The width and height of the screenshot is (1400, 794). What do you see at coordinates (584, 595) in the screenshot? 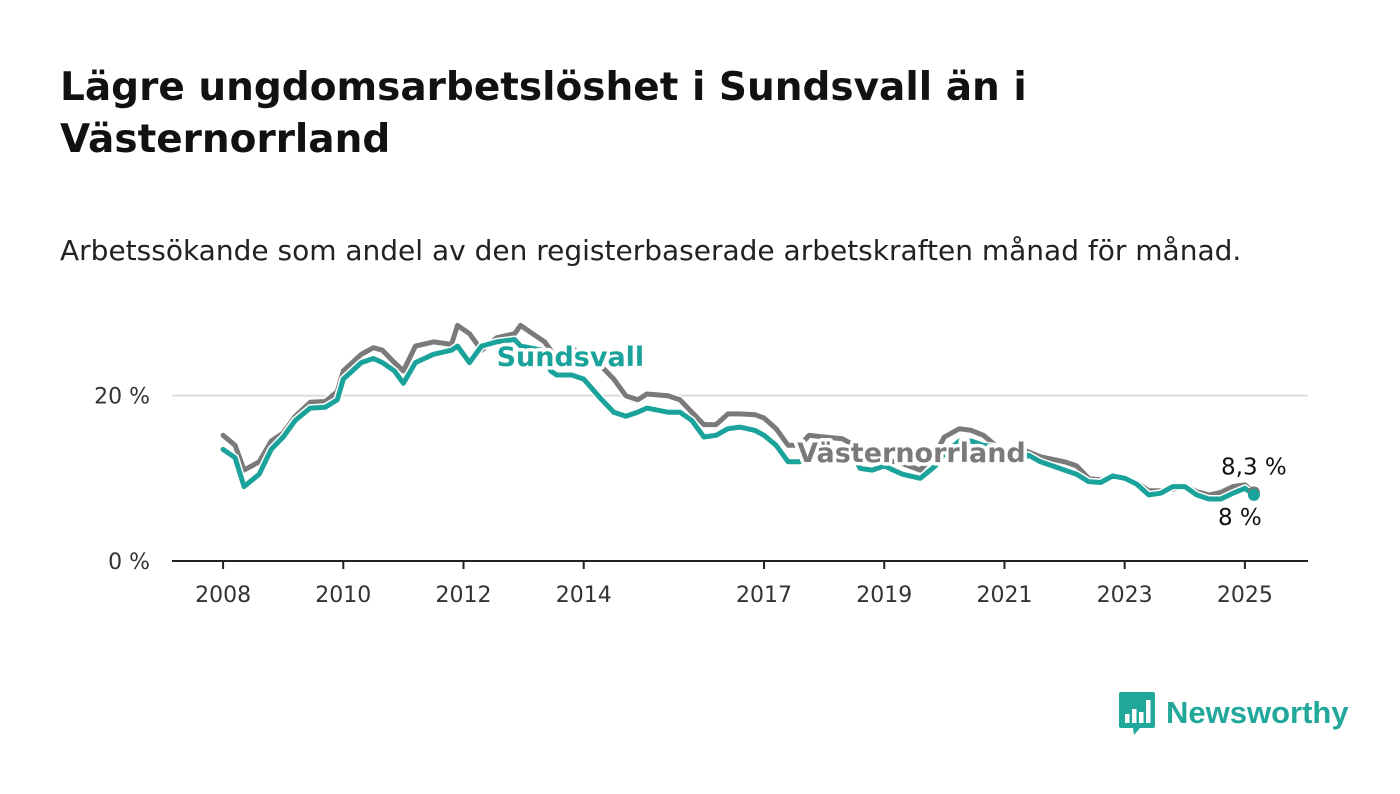
I see `x-tick-label: 2014` at bounding box center [584, 595].